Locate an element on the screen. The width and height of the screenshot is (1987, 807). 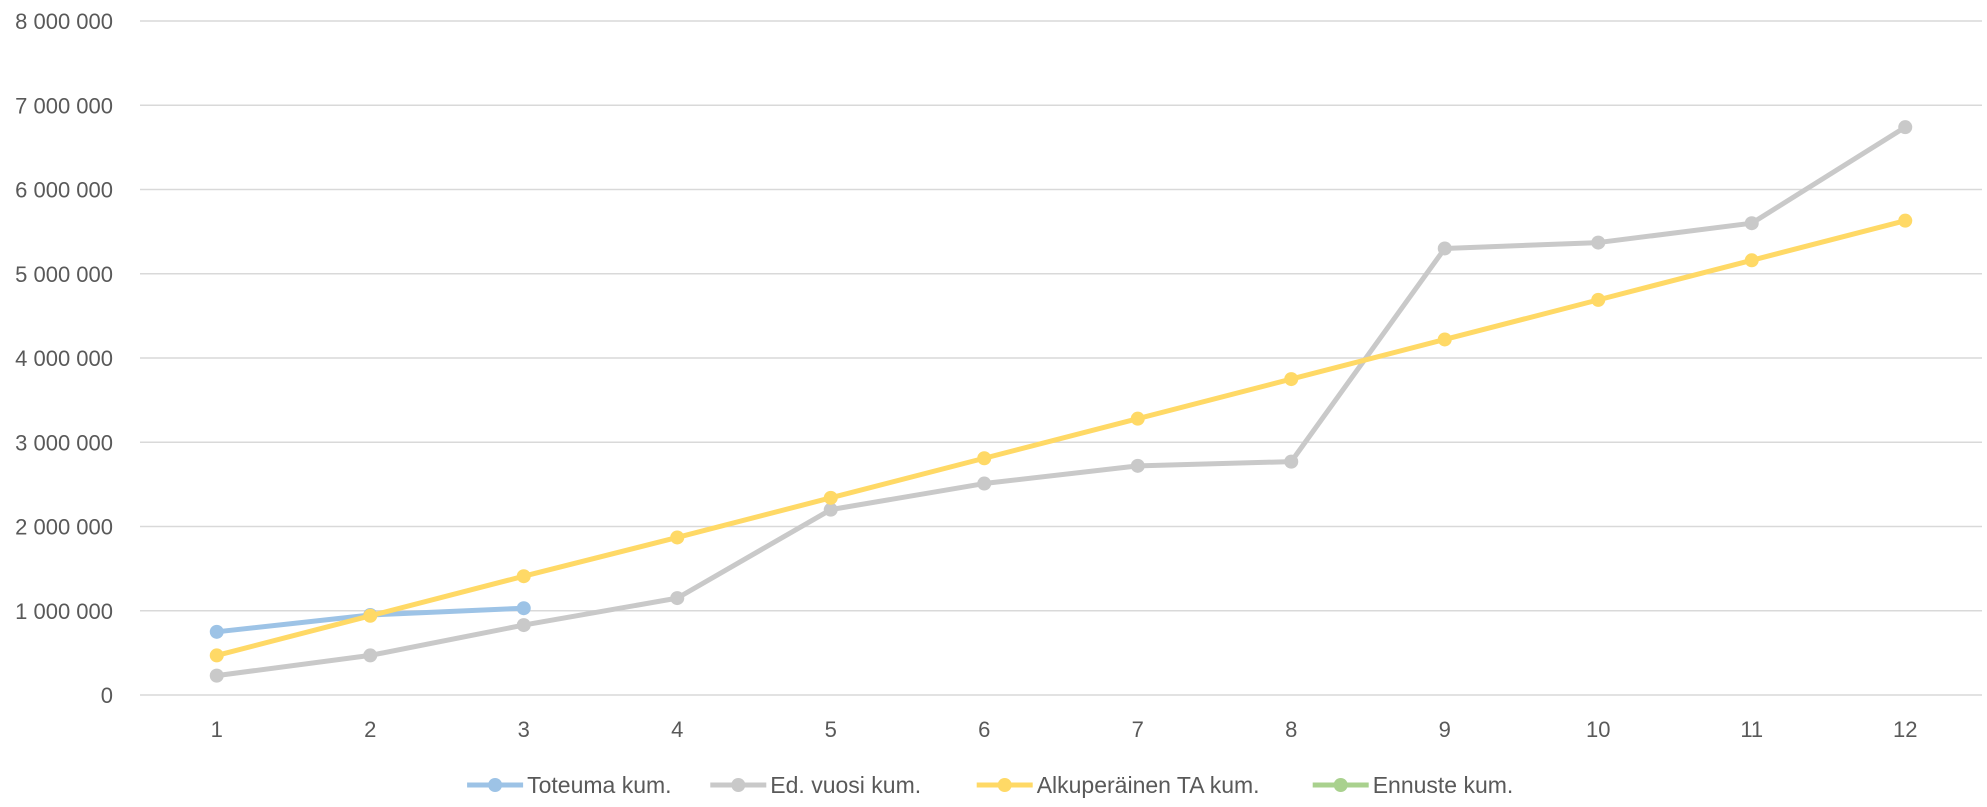
x-tick-label: 11 is located at coordinates (1751, 729).